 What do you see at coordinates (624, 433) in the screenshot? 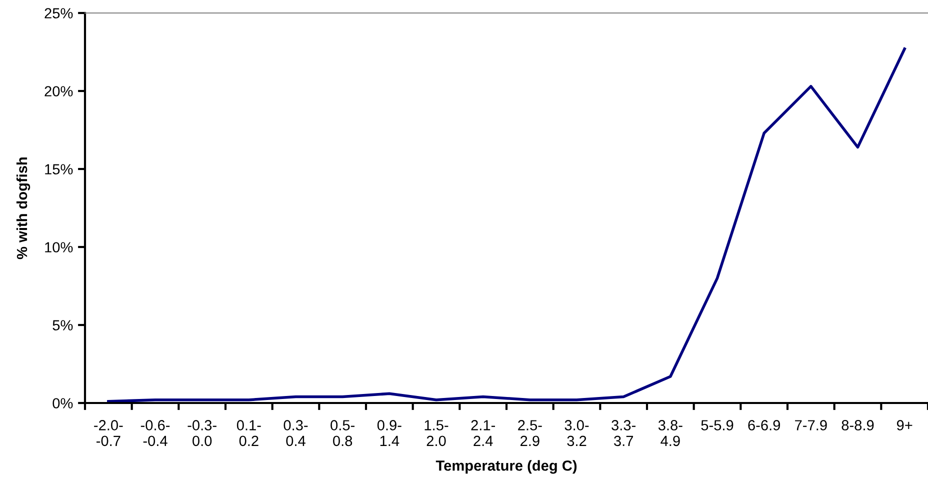
I see `x-tick-label: 3.3- 3.7` at bounding box center [624, 433].